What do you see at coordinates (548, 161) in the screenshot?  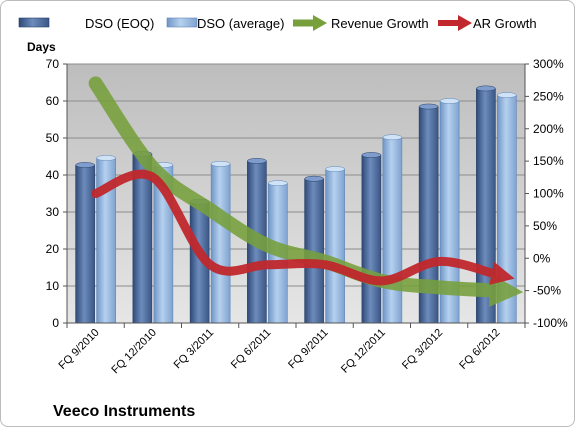 I see `y-right-tick-label: 150%` at bounding box center [548, 161].